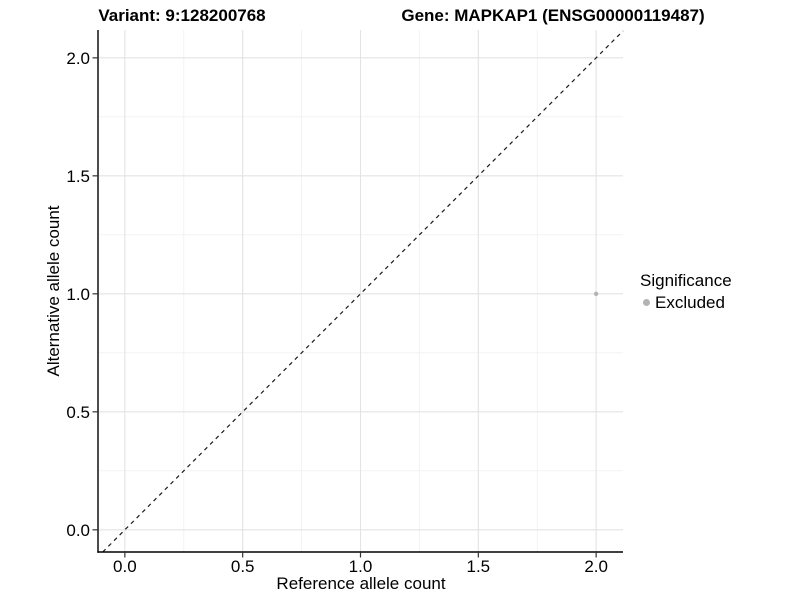 This screenshot has width=800, height=600. Describe the element at coordinates (78, 176) in the screenshot. I see `y-tick-label: 1.5` at that location.